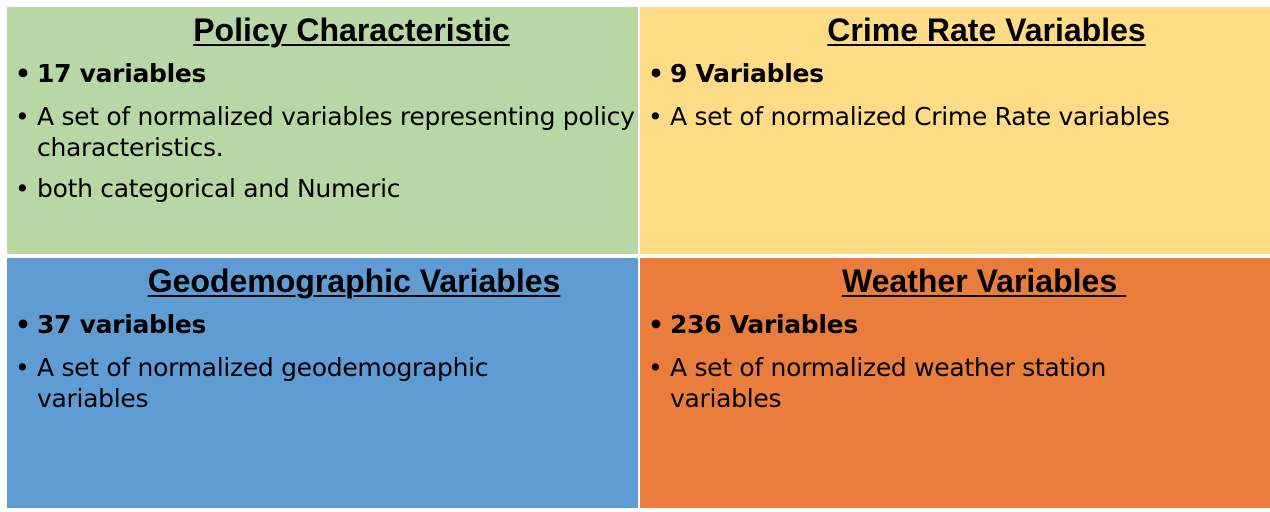 The width and height of the screenshot is (1270, 512). I want to click on bullet-item: 9 Variables, so click(959, 73).